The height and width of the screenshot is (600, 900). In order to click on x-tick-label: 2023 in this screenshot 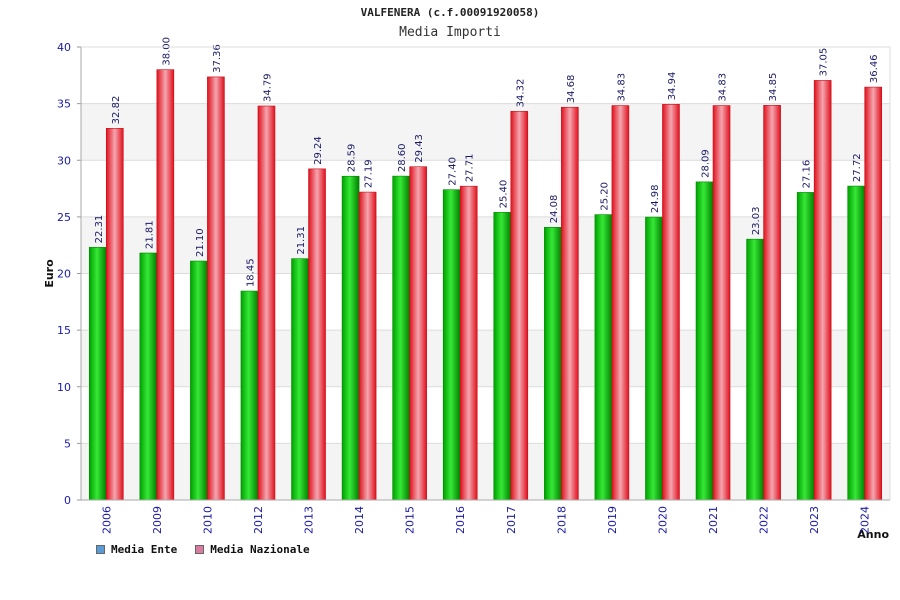, I will do `click(814, 520)`.